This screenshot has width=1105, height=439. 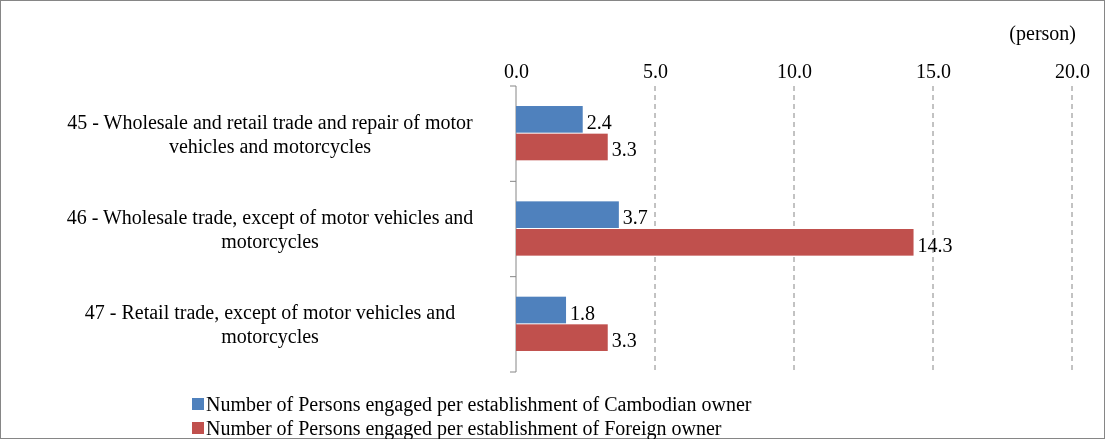 What do you see at coordinates (270, 325) in the screenshot?
I see `y-tick-label: 47 - Retail trade, except of motor vehicles and motorcycles` at bounding box center [270, 325].